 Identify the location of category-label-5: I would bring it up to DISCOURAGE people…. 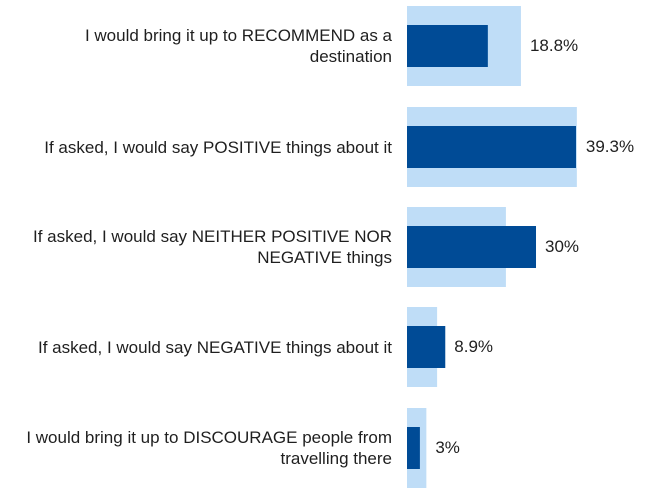
(209, 448).